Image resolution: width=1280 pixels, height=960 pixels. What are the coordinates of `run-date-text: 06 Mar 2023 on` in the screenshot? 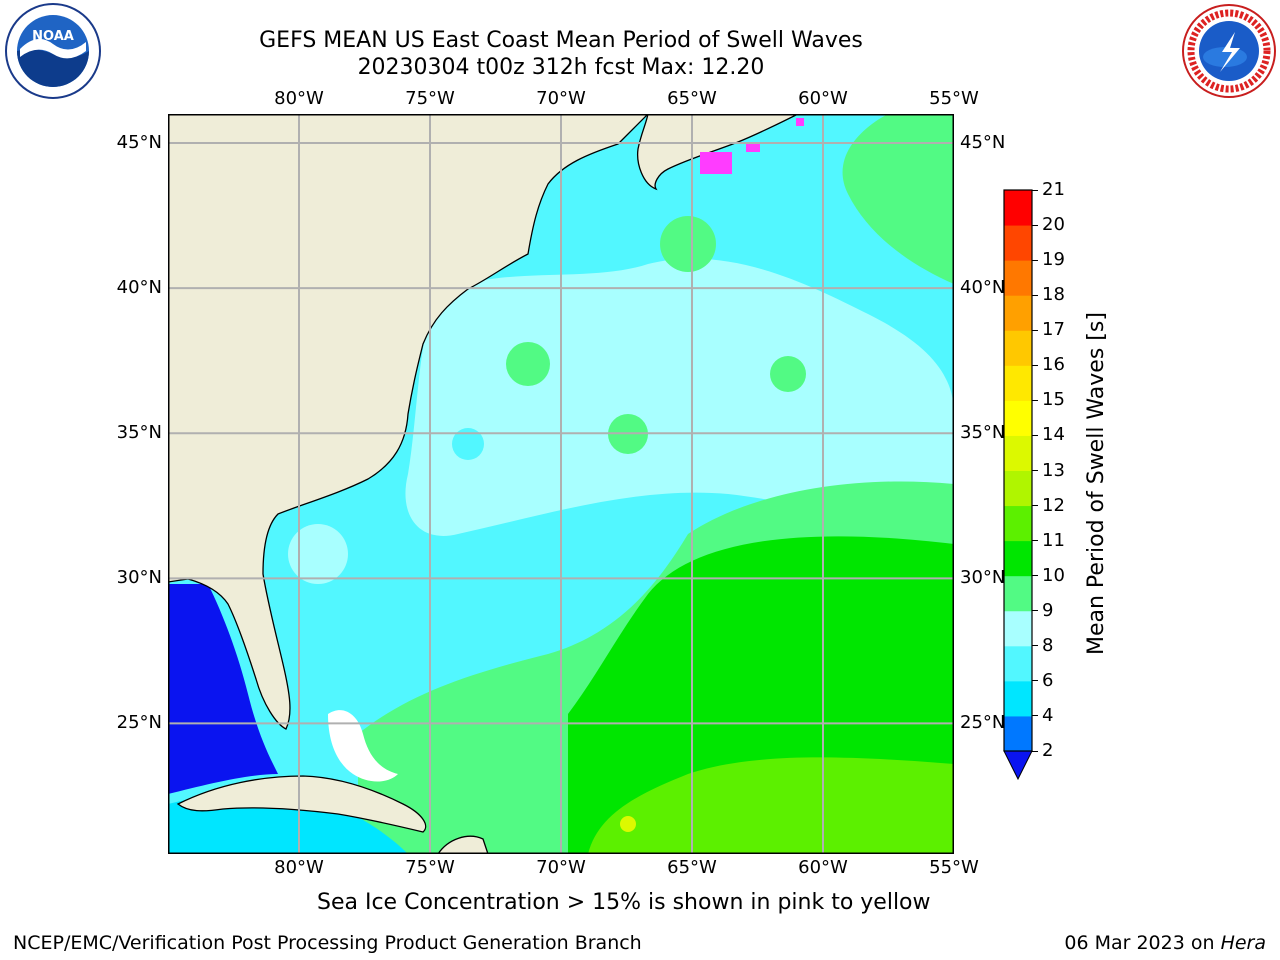 It's located at (1142, 943).